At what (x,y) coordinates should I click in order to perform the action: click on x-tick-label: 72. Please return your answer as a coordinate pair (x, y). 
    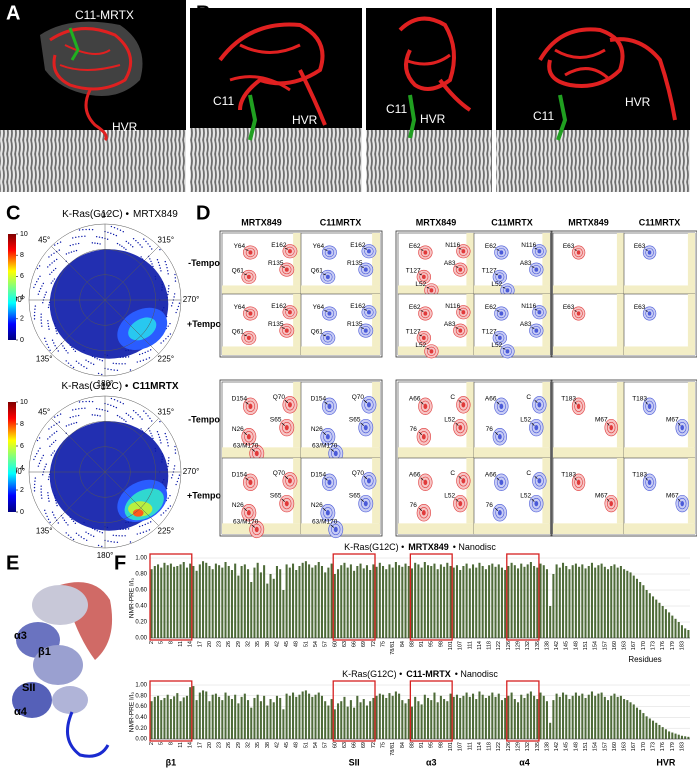
    Looking at the image, I should click on (374, 644).